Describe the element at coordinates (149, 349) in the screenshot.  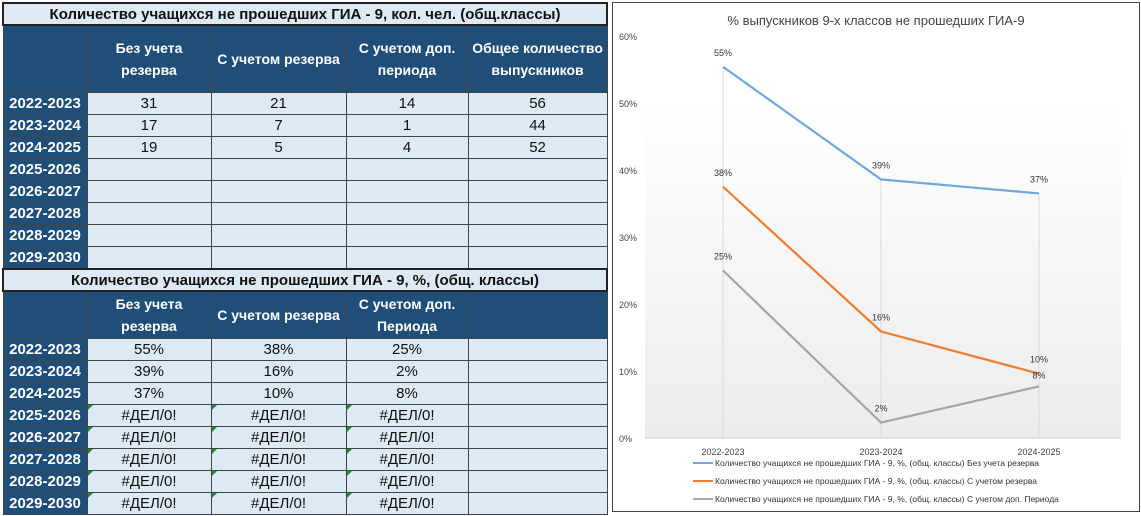
I see `table-cell: 55%` at that location.